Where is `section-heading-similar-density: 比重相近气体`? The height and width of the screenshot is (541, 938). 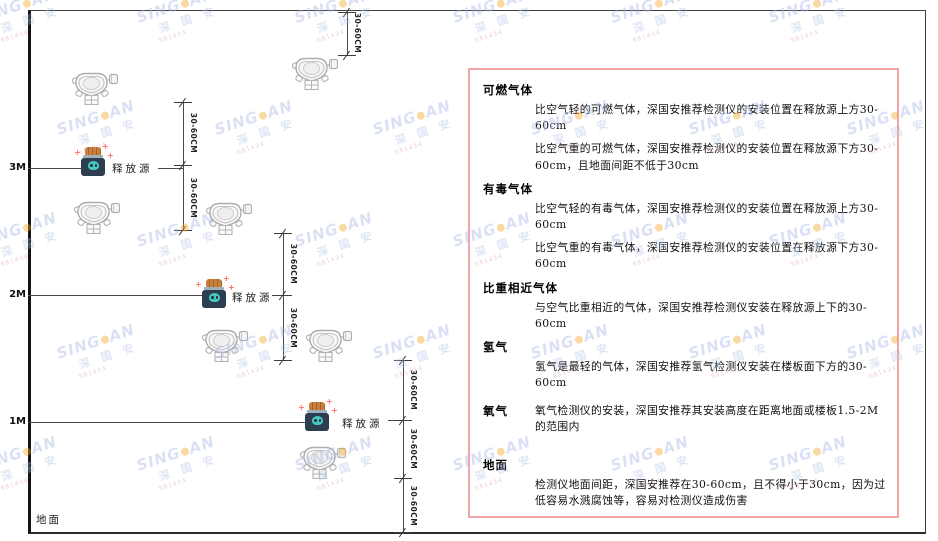 section-heading-similar-density: 比重相近气体 is located at coordinates (520, 287).